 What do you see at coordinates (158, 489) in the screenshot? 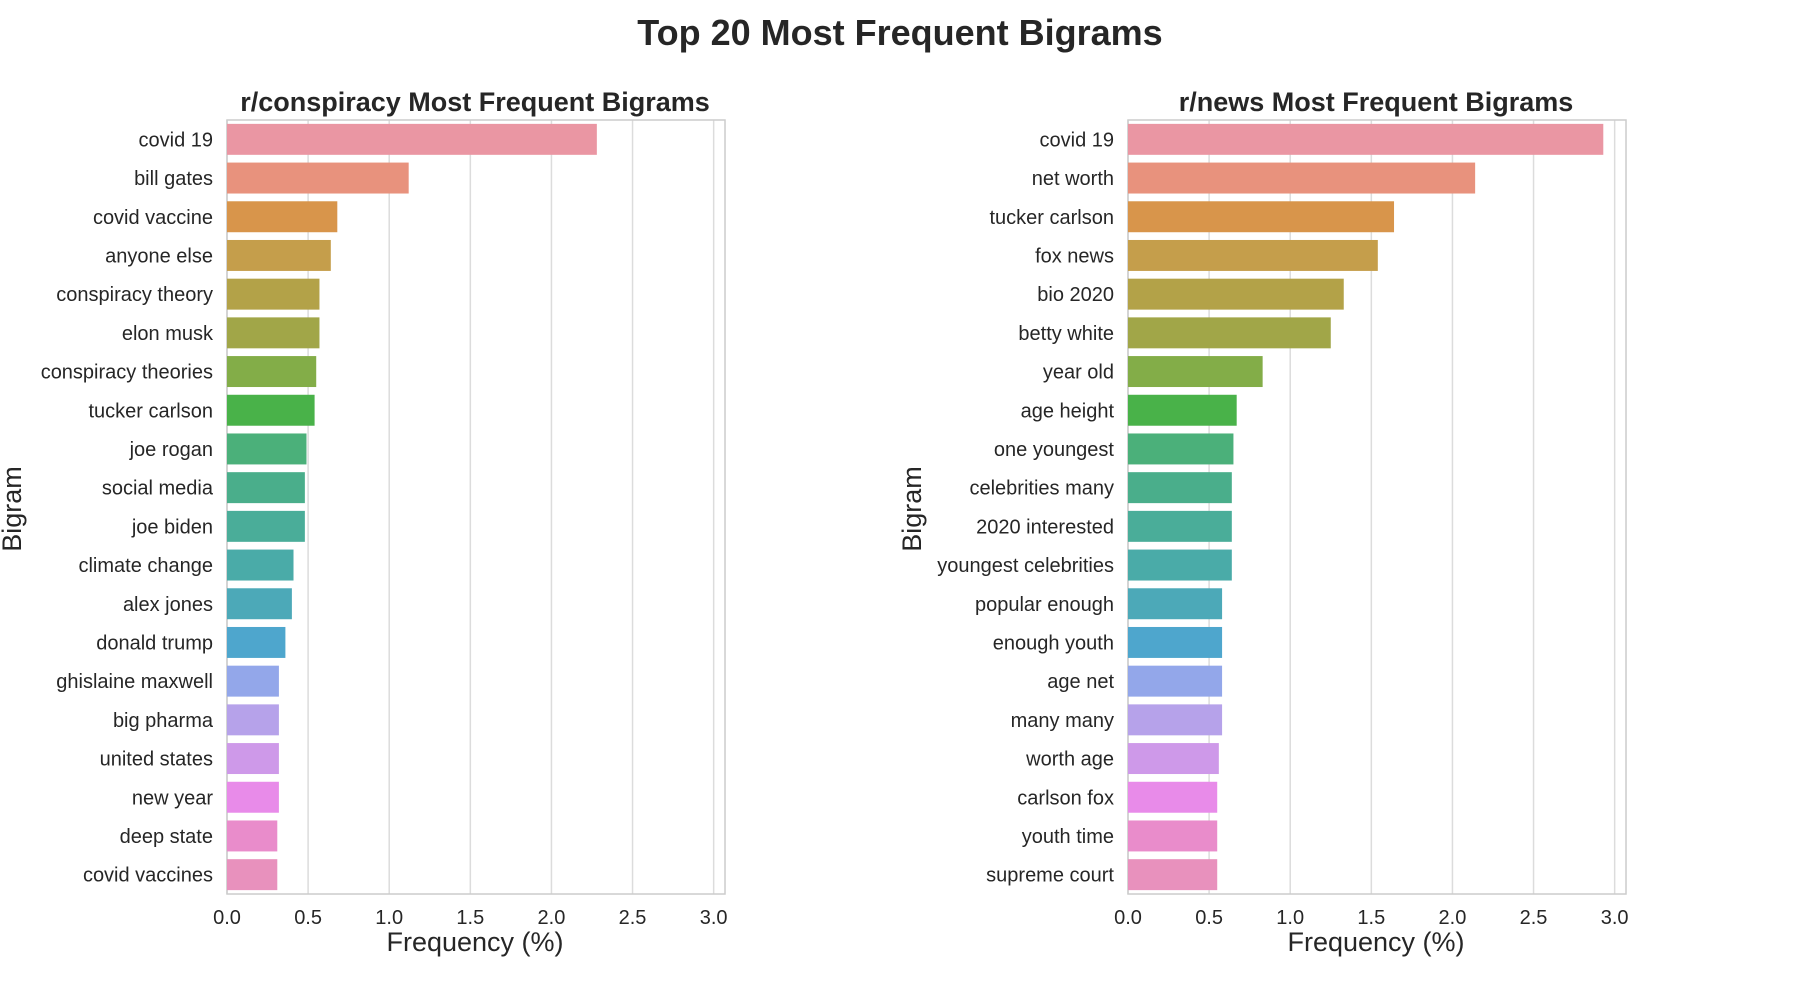
I see `category-label: social media` at bounding box center [158, 489].